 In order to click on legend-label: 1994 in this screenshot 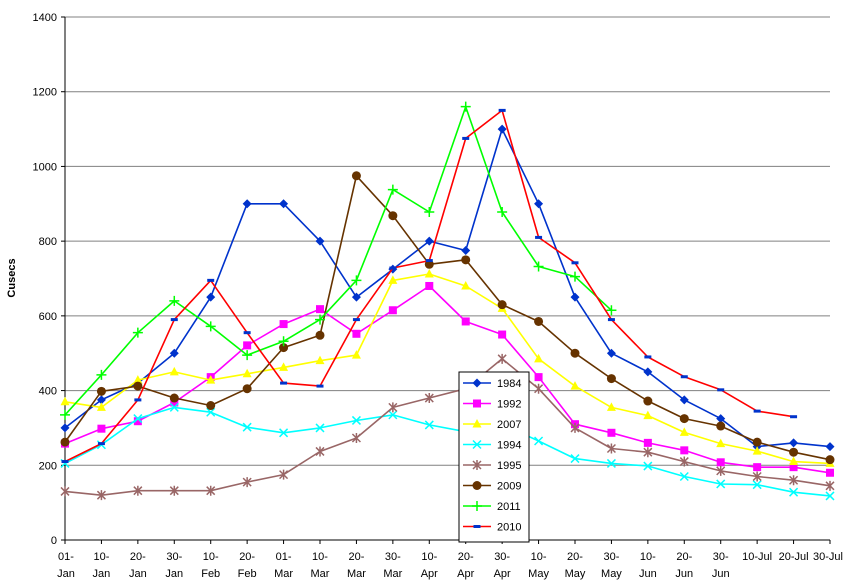, I will do `click(509, 446)`.